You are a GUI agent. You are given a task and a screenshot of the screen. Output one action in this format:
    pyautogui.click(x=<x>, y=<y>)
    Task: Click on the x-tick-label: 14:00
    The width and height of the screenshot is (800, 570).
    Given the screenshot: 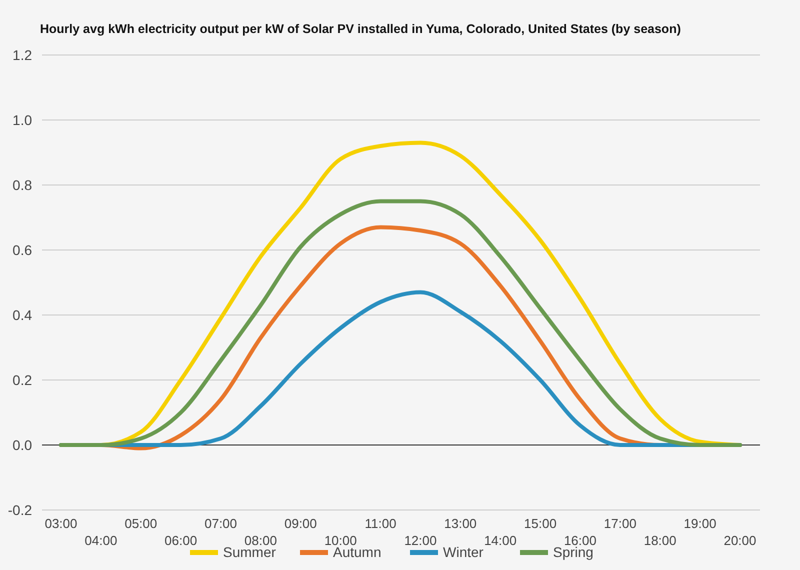 What is the action you would take?
    pyautogui.click(x=500, y=540)
    